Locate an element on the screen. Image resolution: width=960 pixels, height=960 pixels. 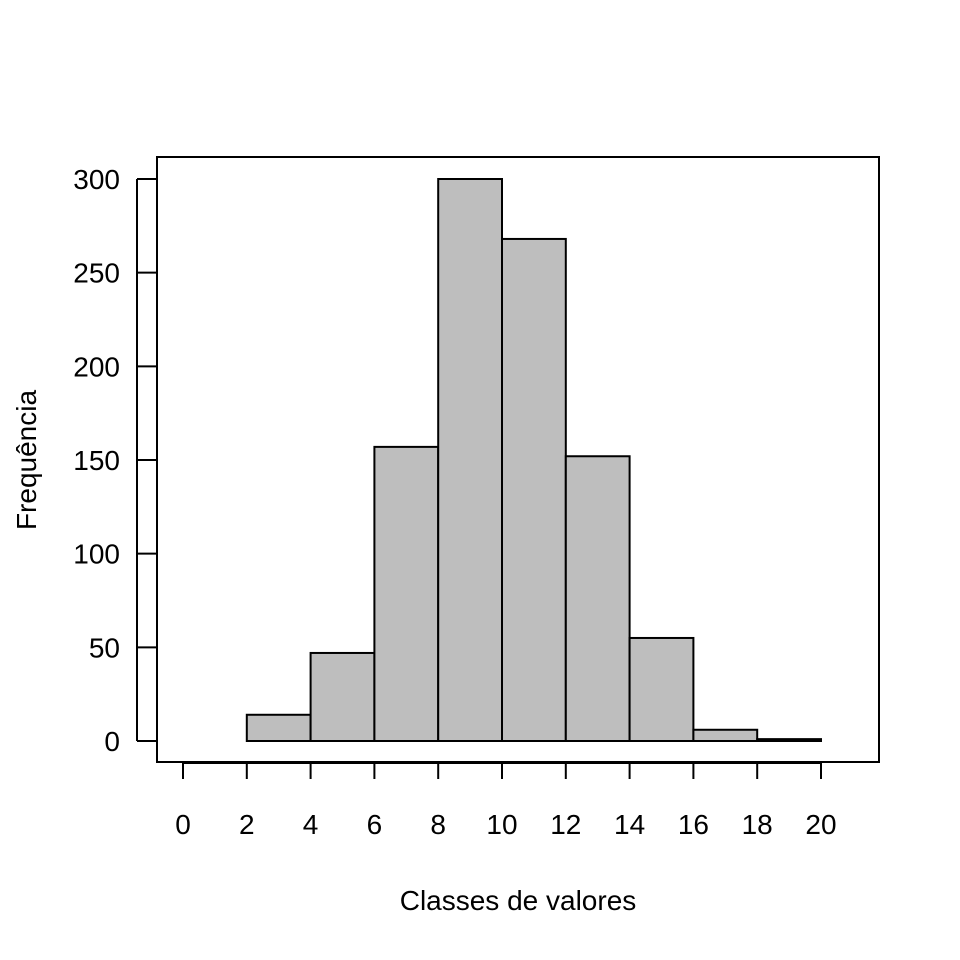
x-tick-label: 14 is located at coordinates (629, 824).